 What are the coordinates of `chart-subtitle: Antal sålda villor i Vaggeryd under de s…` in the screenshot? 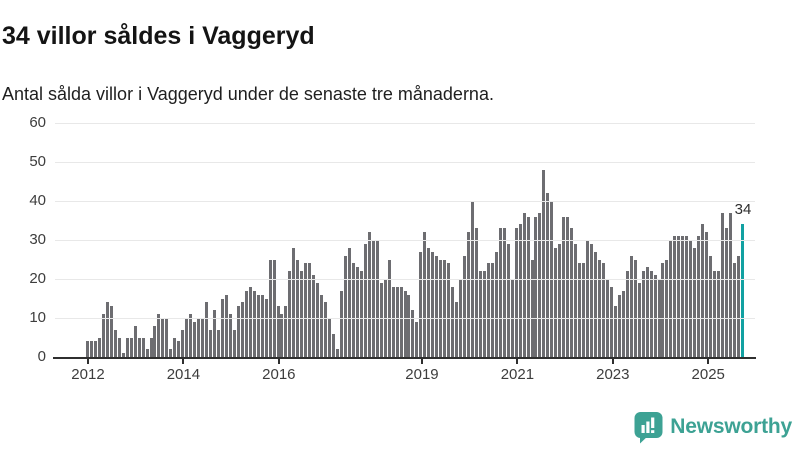 It's located at (248, 94).